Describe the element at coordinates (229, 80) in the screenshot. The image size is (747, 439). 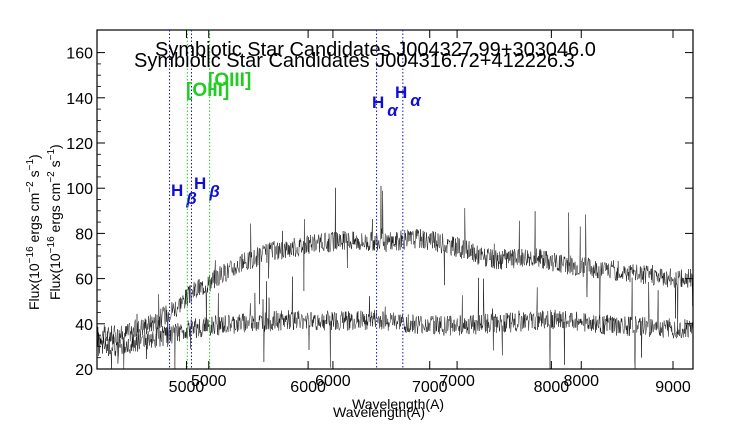
I see `emission-label-0-1: [OIII]` at that location.